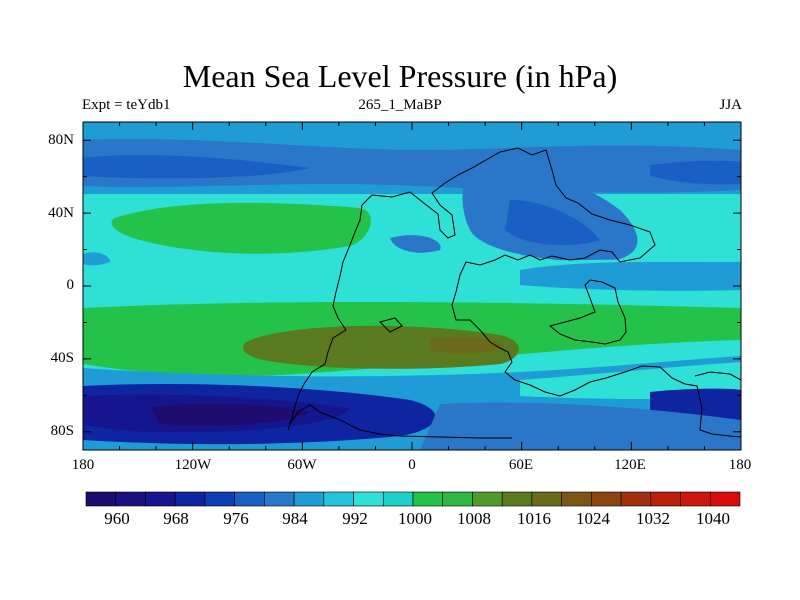 This screenshot has width=800, height=600. I want to click on high-south-core, so click(467, 345).